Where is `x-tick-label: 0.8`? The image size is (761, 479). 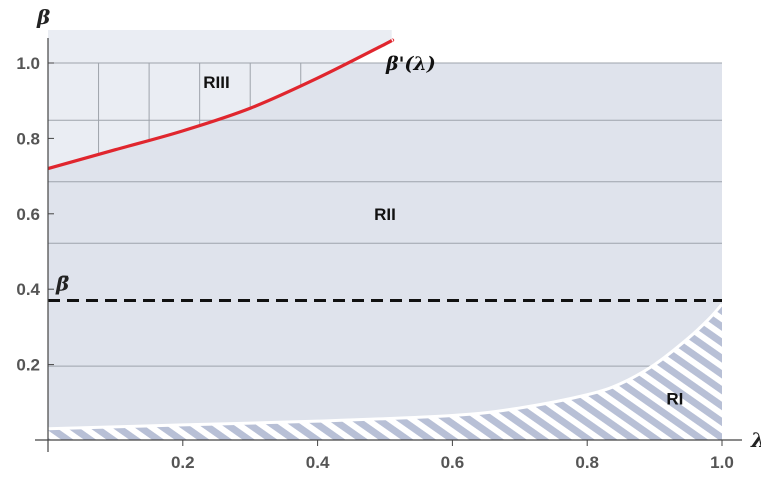 x-tick-label: 0.8 is located at coordinates (587, 462).